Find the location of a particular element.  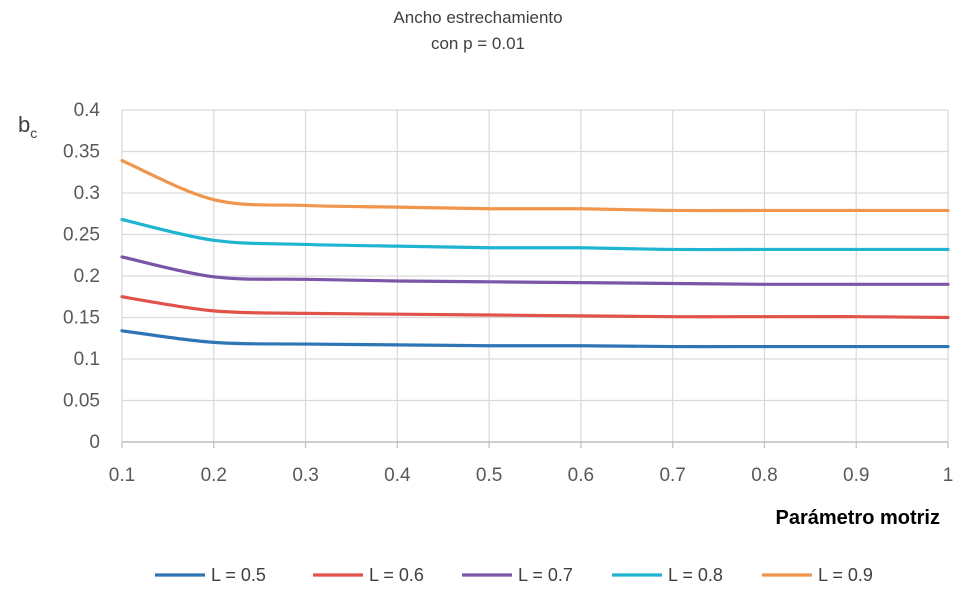

axes is located at coordinates (535, 444).